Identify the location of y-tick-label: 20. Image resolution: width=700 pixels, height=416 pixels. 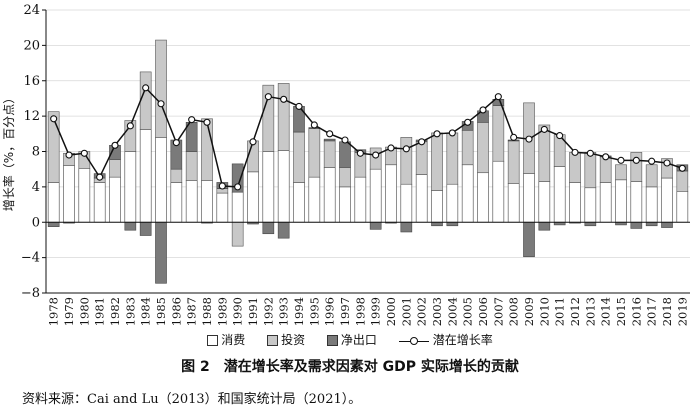
(31, 45).